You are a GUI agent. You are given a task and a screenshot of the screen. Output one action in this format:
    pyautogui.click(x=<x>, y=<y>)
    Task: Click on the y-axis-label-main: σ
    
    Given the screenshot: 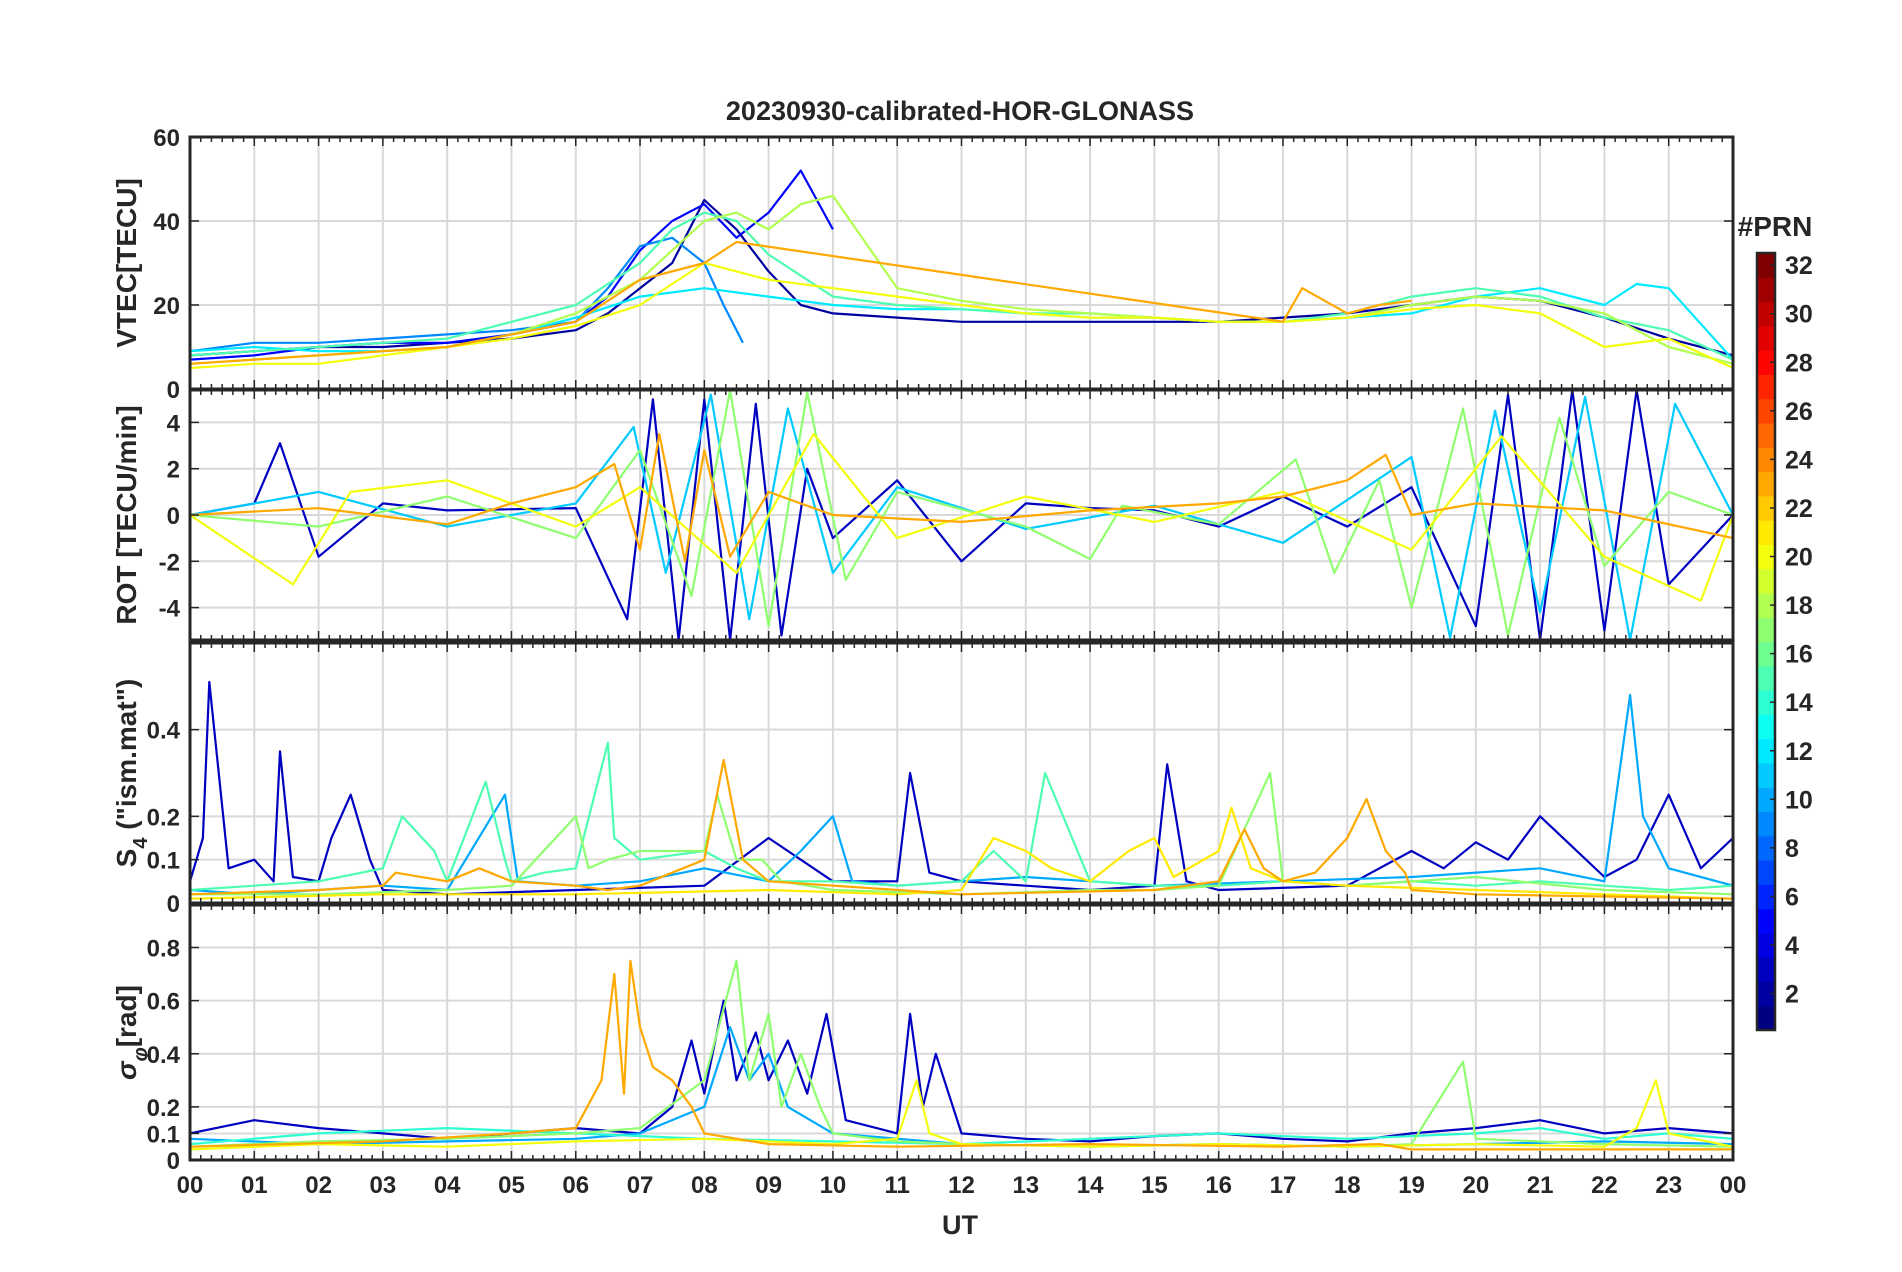 What is the action you would take?
    pyautogui.click(x=126, y=1070)
    